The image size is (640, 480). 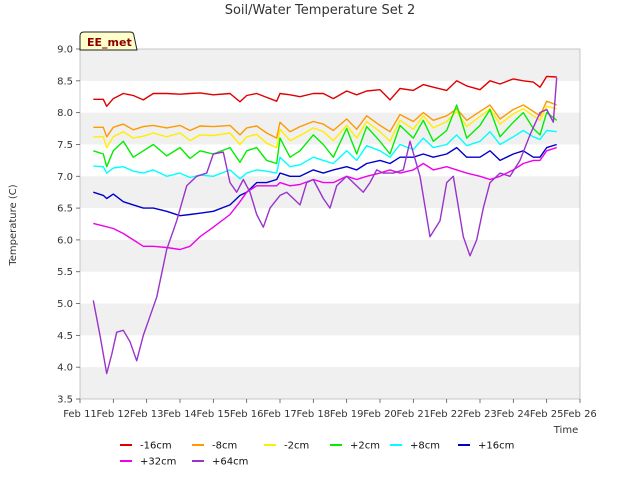 What do you see at coordinates (65, 145) in the screenshot?
I see `y-tick-label: 7.5` at bounding box center [65, 145].